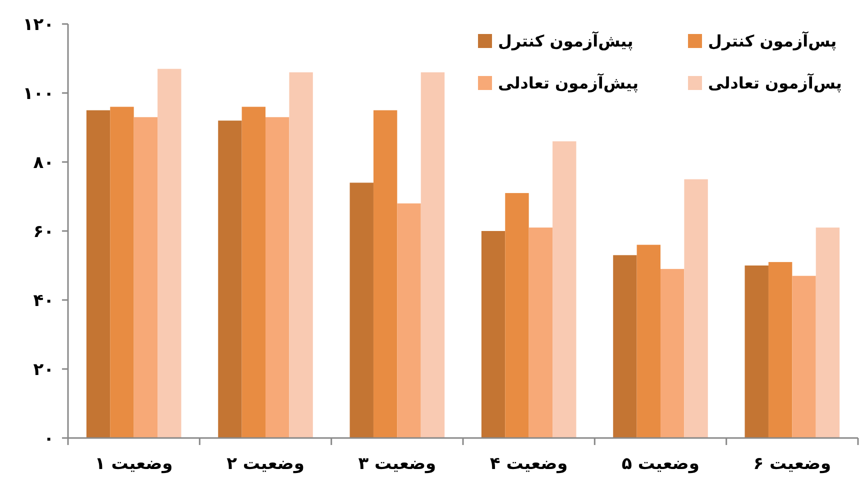 Image resolution: width=864 pixels, height=487 pixels. I want to click on y-tick-label: ۰, so click(49, 438).